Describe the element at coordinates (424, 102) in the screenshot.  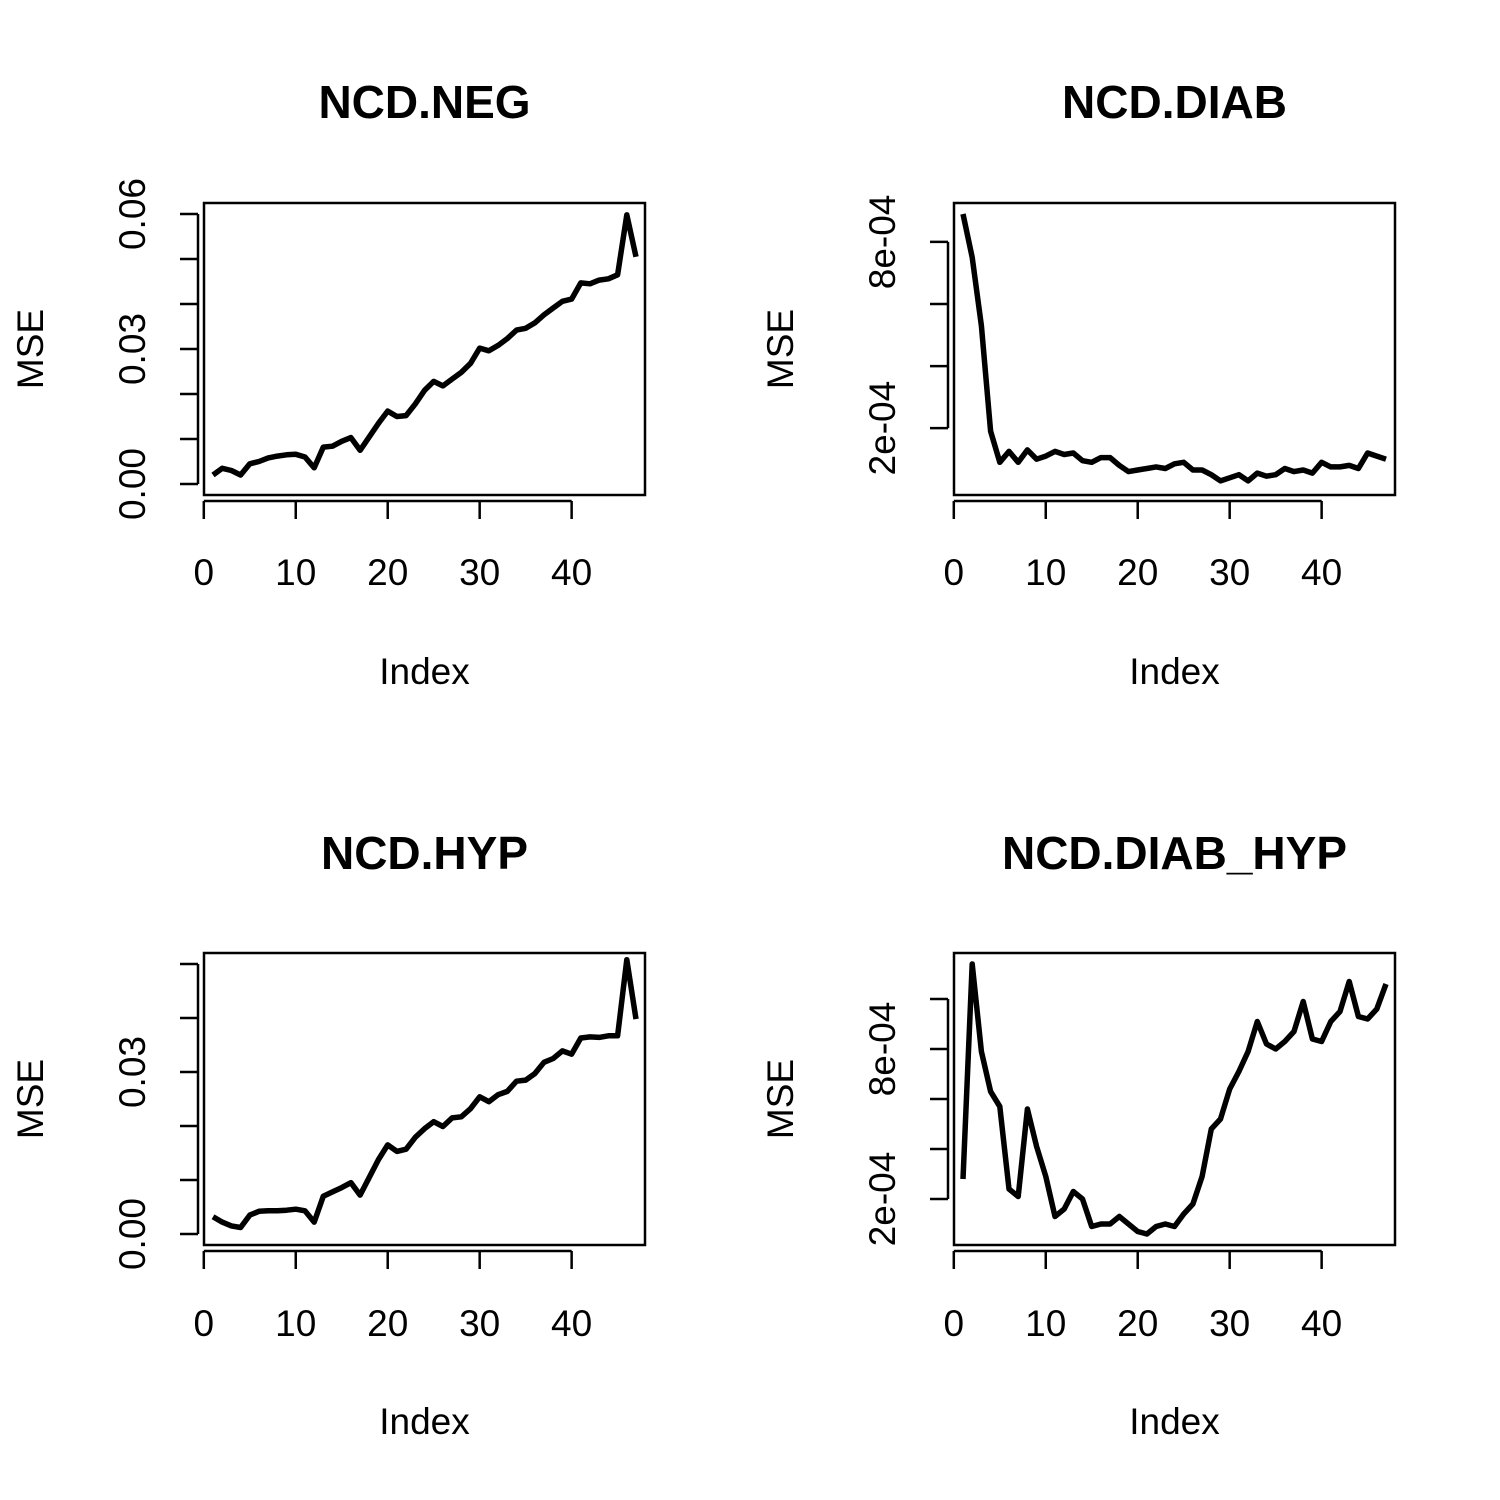
I see `chart-title: NCD.NEG` at that location.